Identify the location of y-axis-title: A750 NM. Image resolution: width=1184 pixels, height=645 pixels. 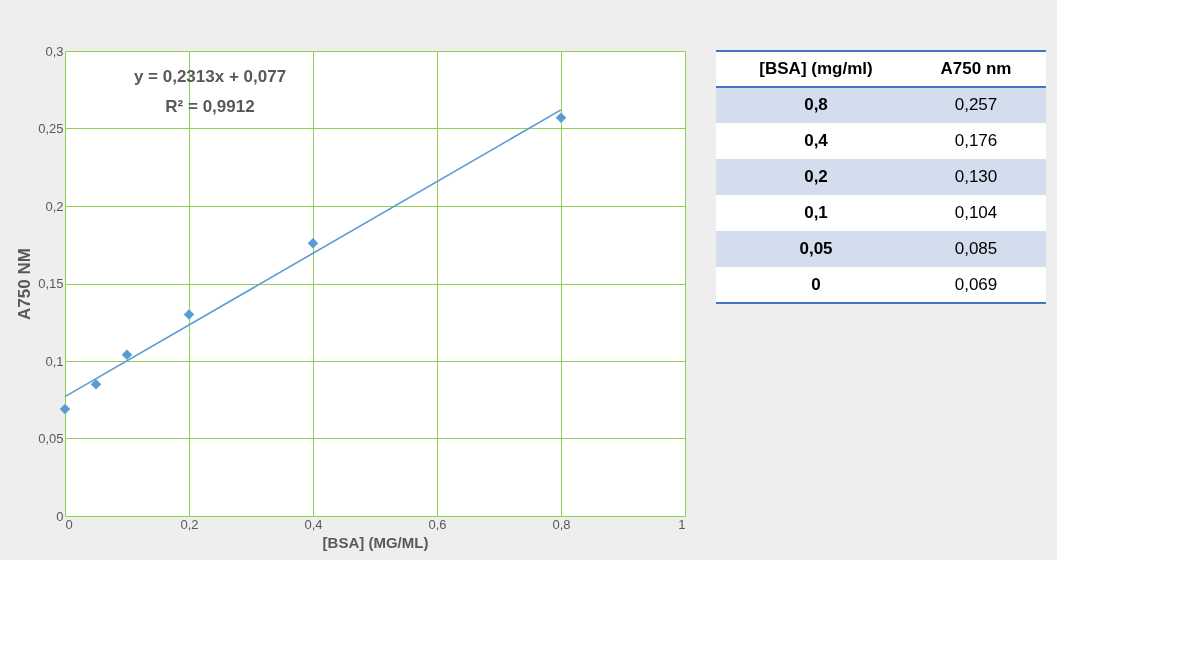
(25, 284).